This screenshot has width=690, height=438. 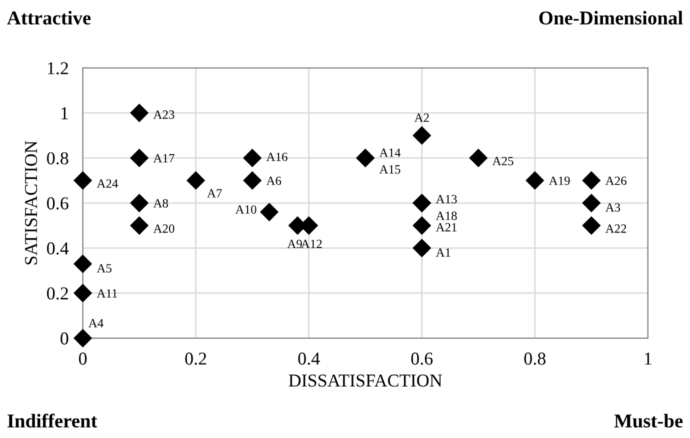 What do you see at coordinates (64, 113) in the screenshot?
I see `y-tick-label: 1` at bounding box center [64, 113].